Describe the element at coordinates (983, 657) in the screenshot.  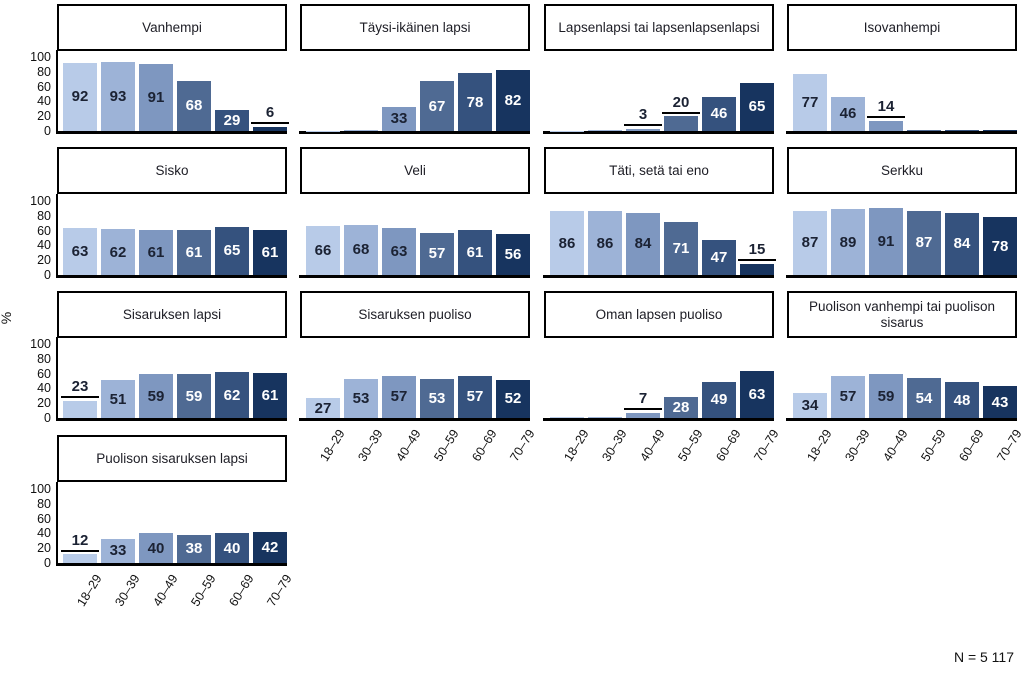
I see `sample-size-note: N = 5 117` at that location.